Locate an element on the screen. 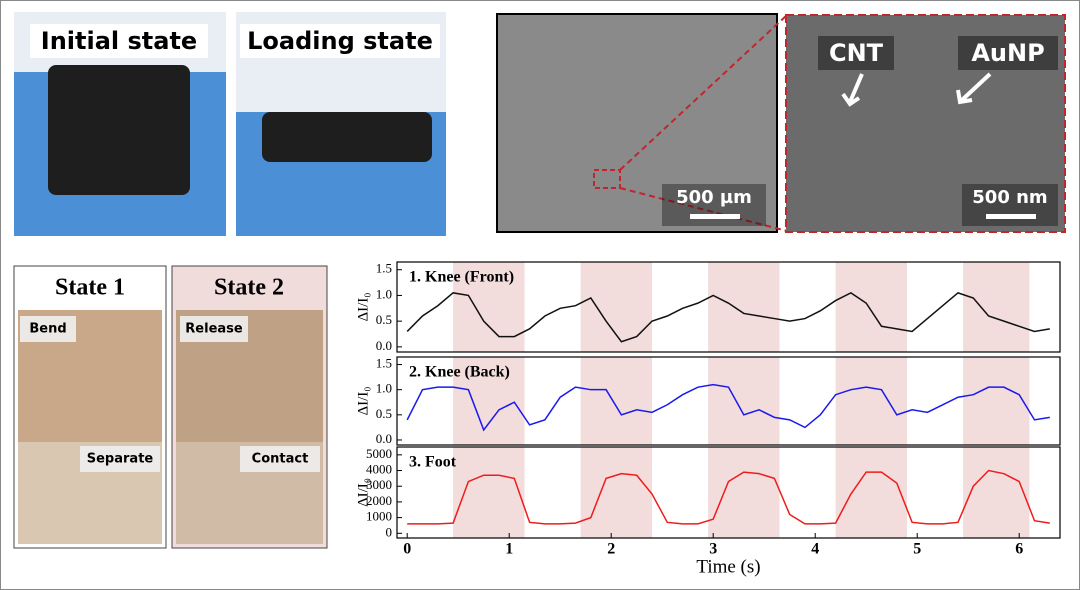 The image size is (1080, 590). photo-loading: Loading state is located at coordinates (341, 124).